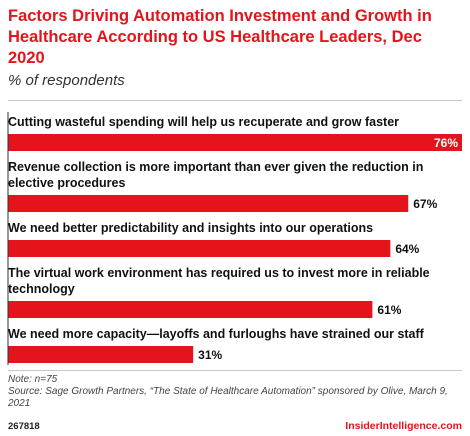 The width and height of the screenshot is (470, 436). What do you see at coordinates (210, 355) in the screenshot?
I see `value-label: 31%` at bounding box center [210, 355].